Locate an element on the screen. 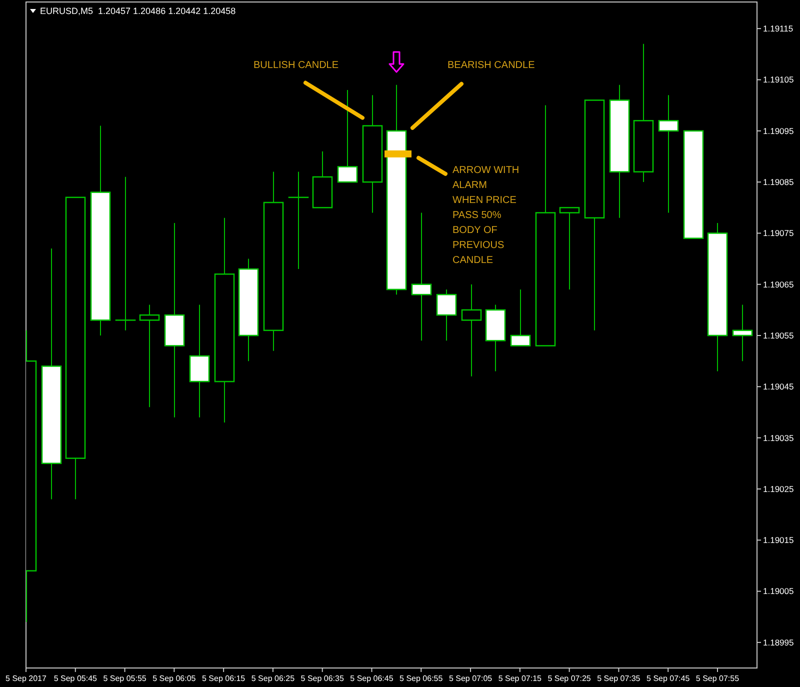 This screenshot has width=800, height=687. y-tick-label: 1.19015 is located at coordinates (778, 540).